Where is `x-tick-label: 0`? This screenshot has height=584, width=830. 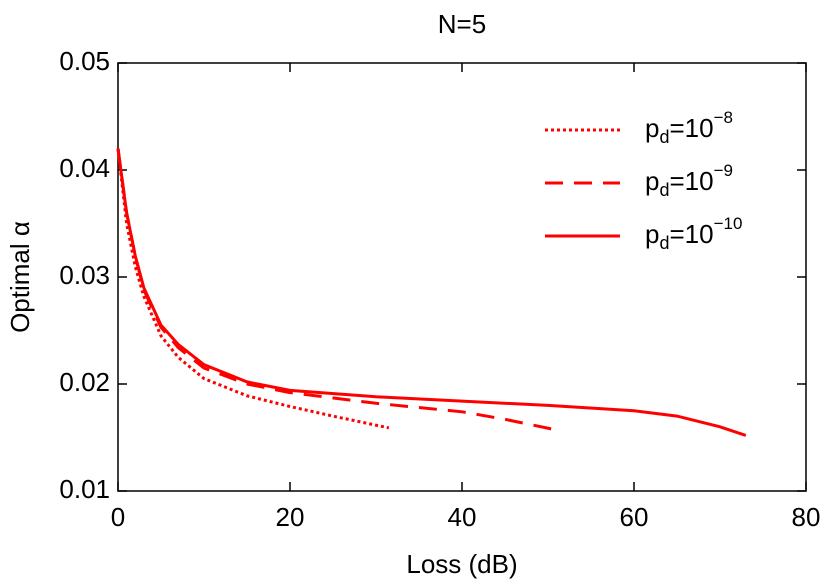
x-tick-label: 0 is located at coordinates (118, 517).